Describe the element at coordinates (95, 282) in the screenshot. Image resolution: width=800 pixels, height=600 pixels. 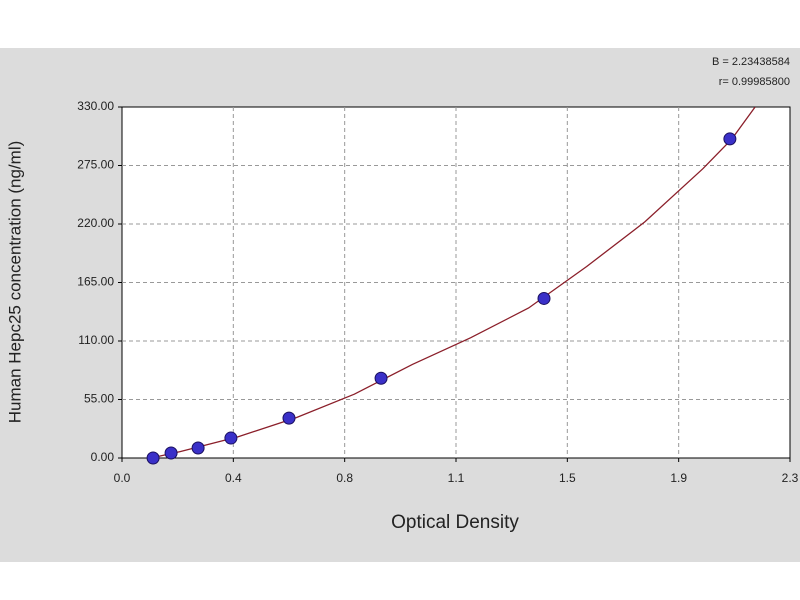
I see `y-tick-label: 165.00` at that location.